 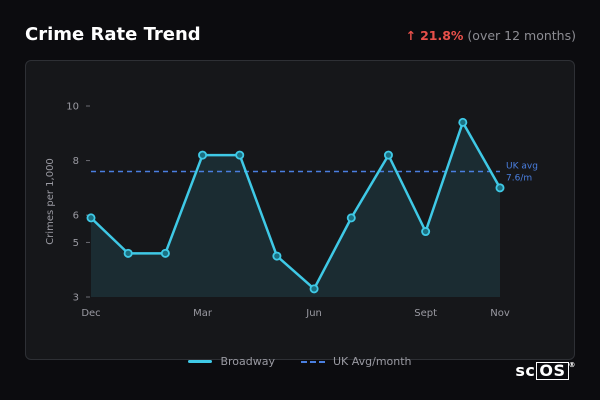 I want to click on legend-item-broadway: Broadway, so click(x=231, y=361).